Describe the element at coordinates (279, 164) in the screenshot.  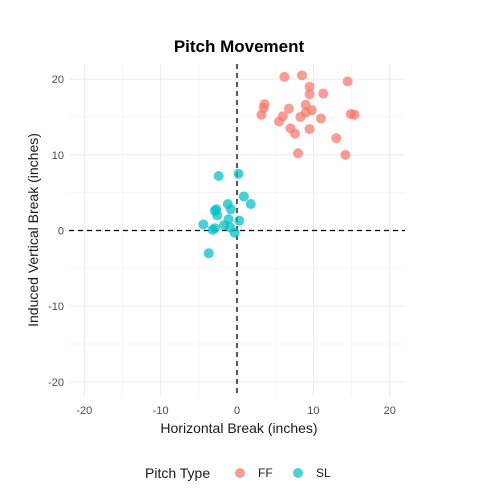
I see `data-points` at that location.